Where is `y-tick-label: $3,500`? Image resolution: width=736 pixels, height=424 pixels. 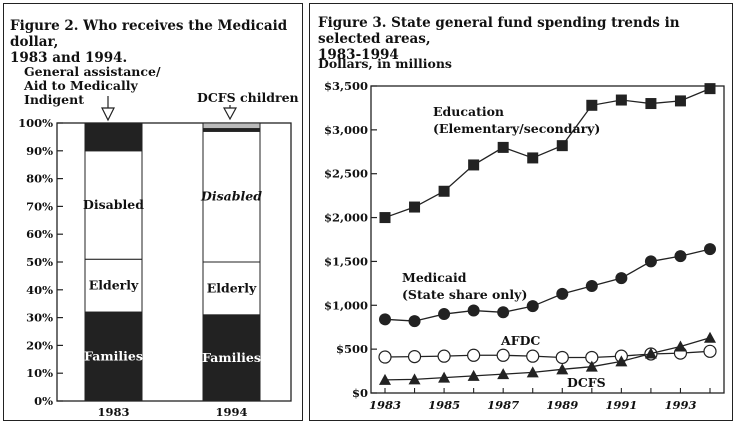
y-tick-label: $3,500 is located at coordinates (346, 86).